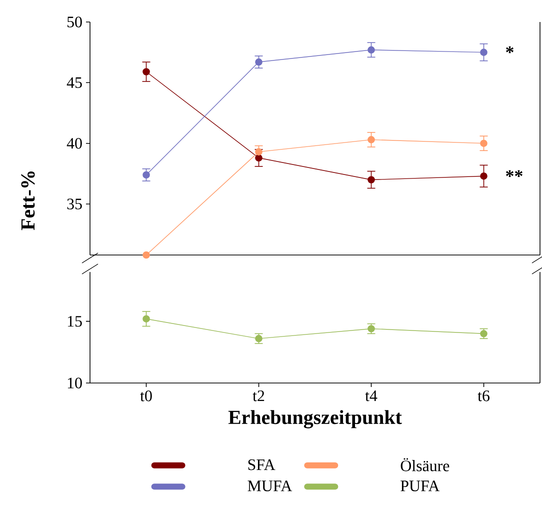 Image resolution: width=542 pixels, height=519 pixels. Describe the element at coordinates (484, 396) in the screenshot. I see `x-tick-label: t6` at that location.